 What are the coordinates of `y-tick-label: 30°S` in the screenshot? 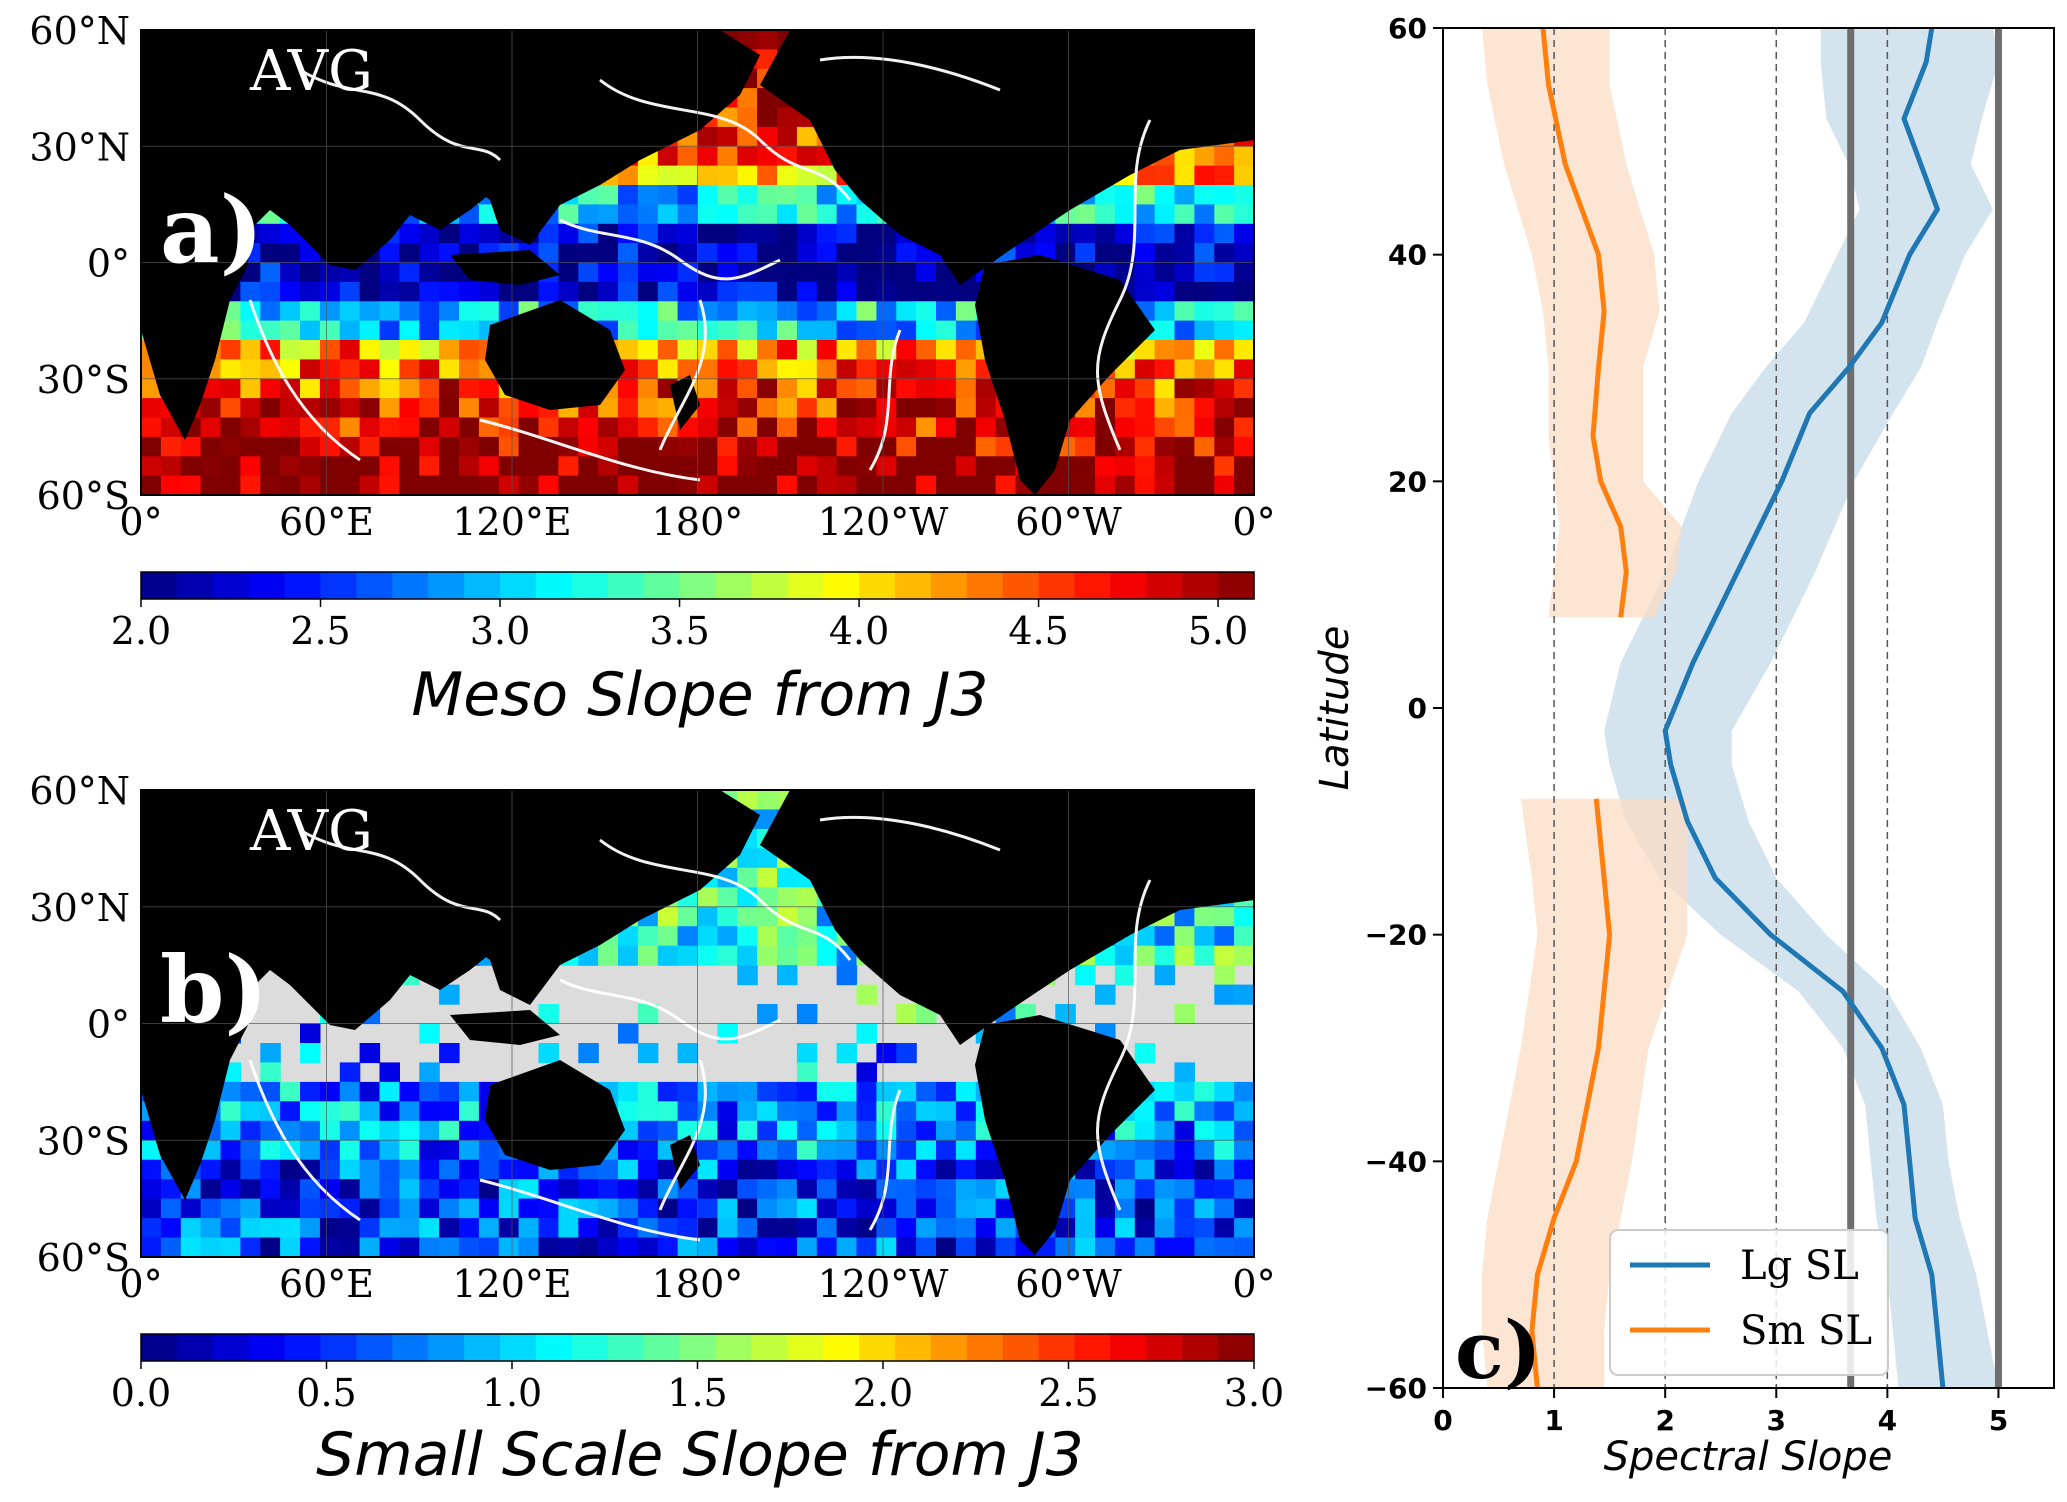 It's located at (83, 380).